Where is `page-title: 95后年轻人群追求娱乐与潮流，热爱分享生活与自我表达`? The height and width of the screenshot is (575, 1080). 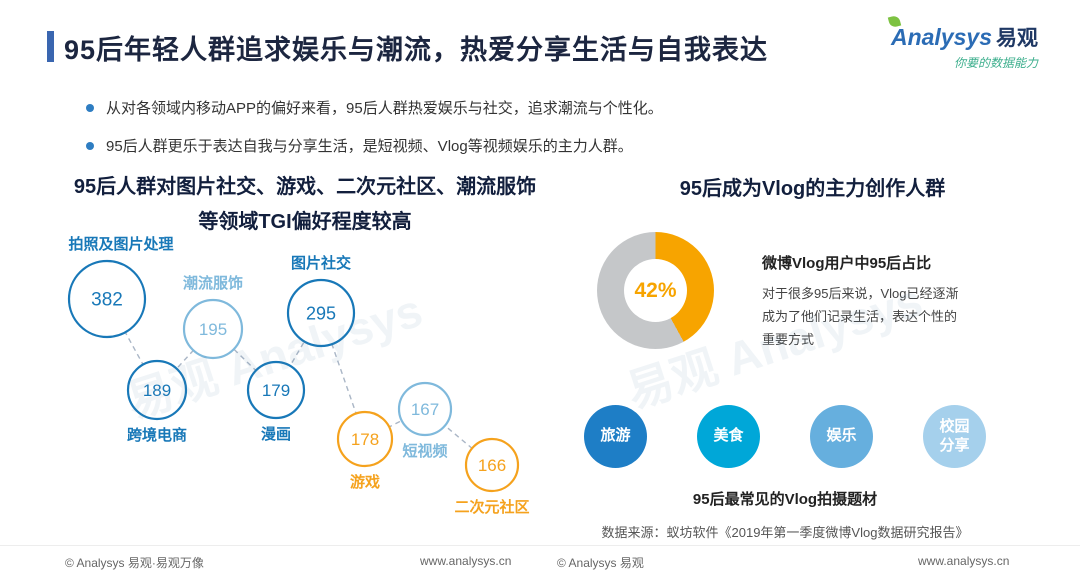 page-title: 95后年轻人群追求娱乐与潮流，热爱分享生活与自我表达 is located at coordinates (416, 50).